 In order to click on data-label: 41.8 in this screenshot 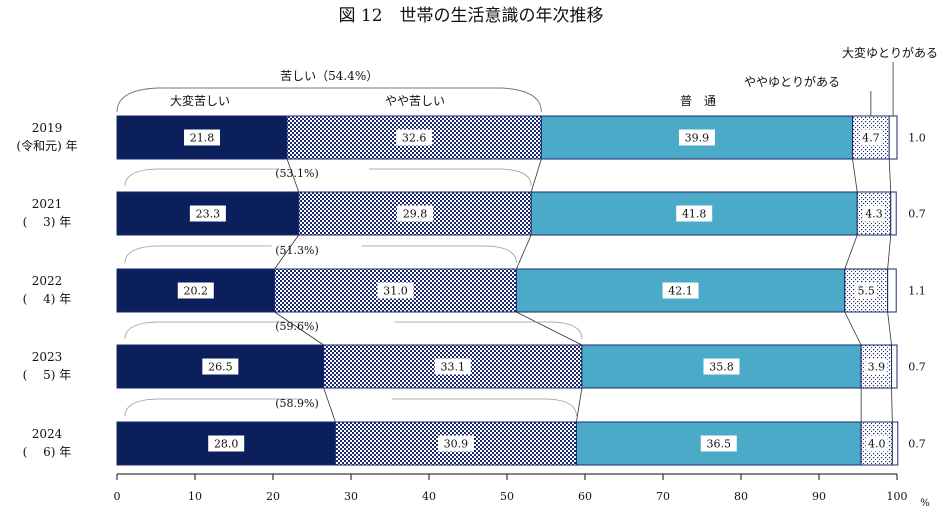, I will do `click(694, 214)`.